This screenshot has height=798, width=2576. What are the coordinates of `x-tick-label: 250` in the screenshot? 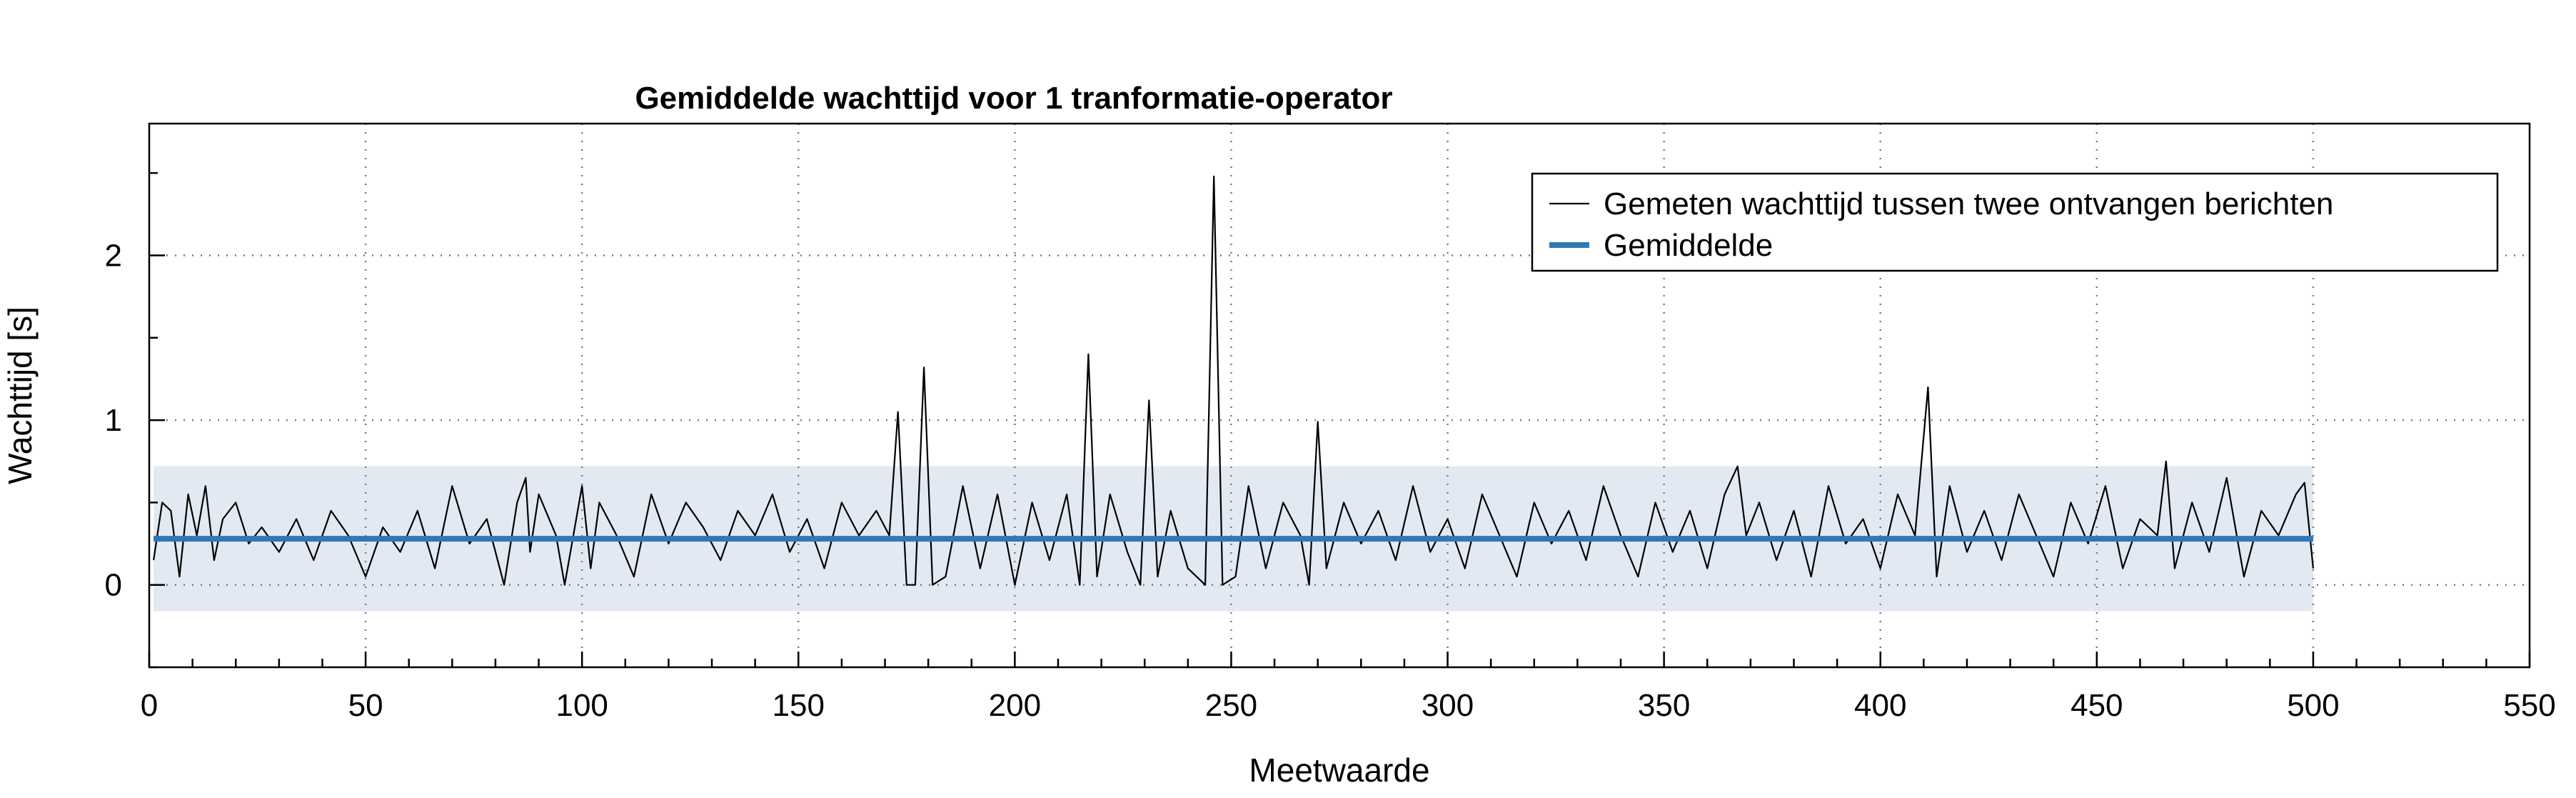 It's located at (1231, 705).